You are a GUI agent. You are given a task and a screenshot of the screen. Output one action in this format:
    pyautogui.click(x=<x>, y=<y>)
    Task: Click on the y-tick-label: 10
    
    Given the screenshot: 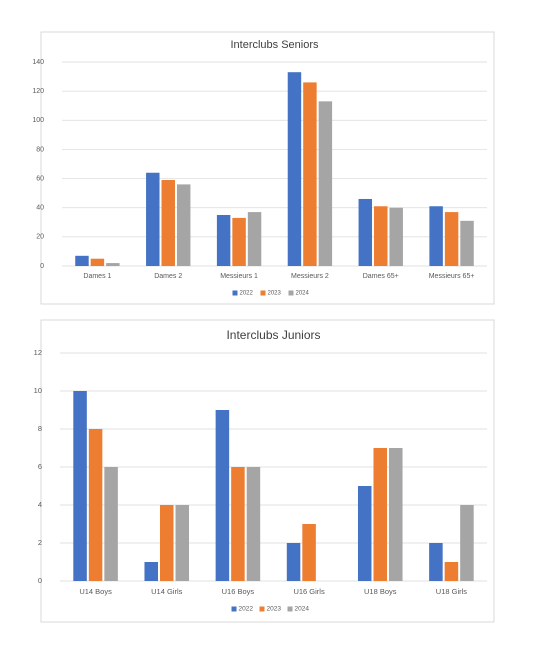 What is the action you would take?
    pyautogui.click(x=38, y=390)
    